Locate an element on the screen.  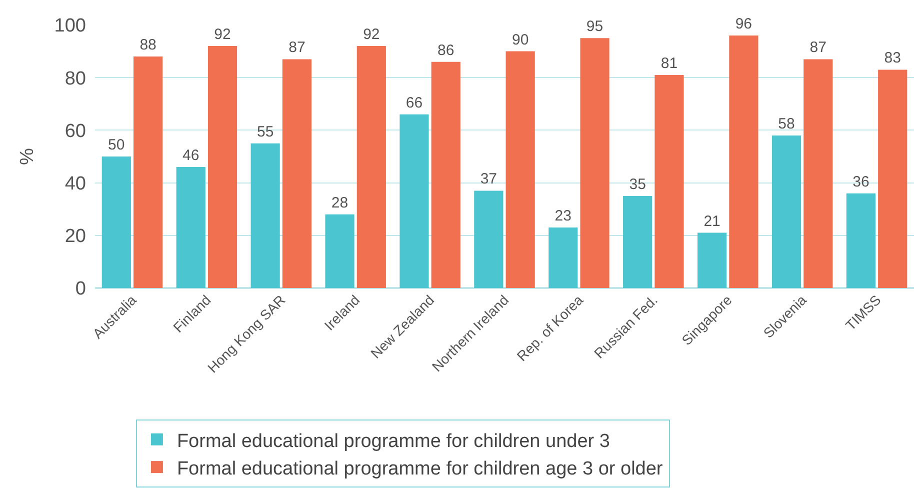
y-tick-label: 0 is located at coordinates (80, 289).